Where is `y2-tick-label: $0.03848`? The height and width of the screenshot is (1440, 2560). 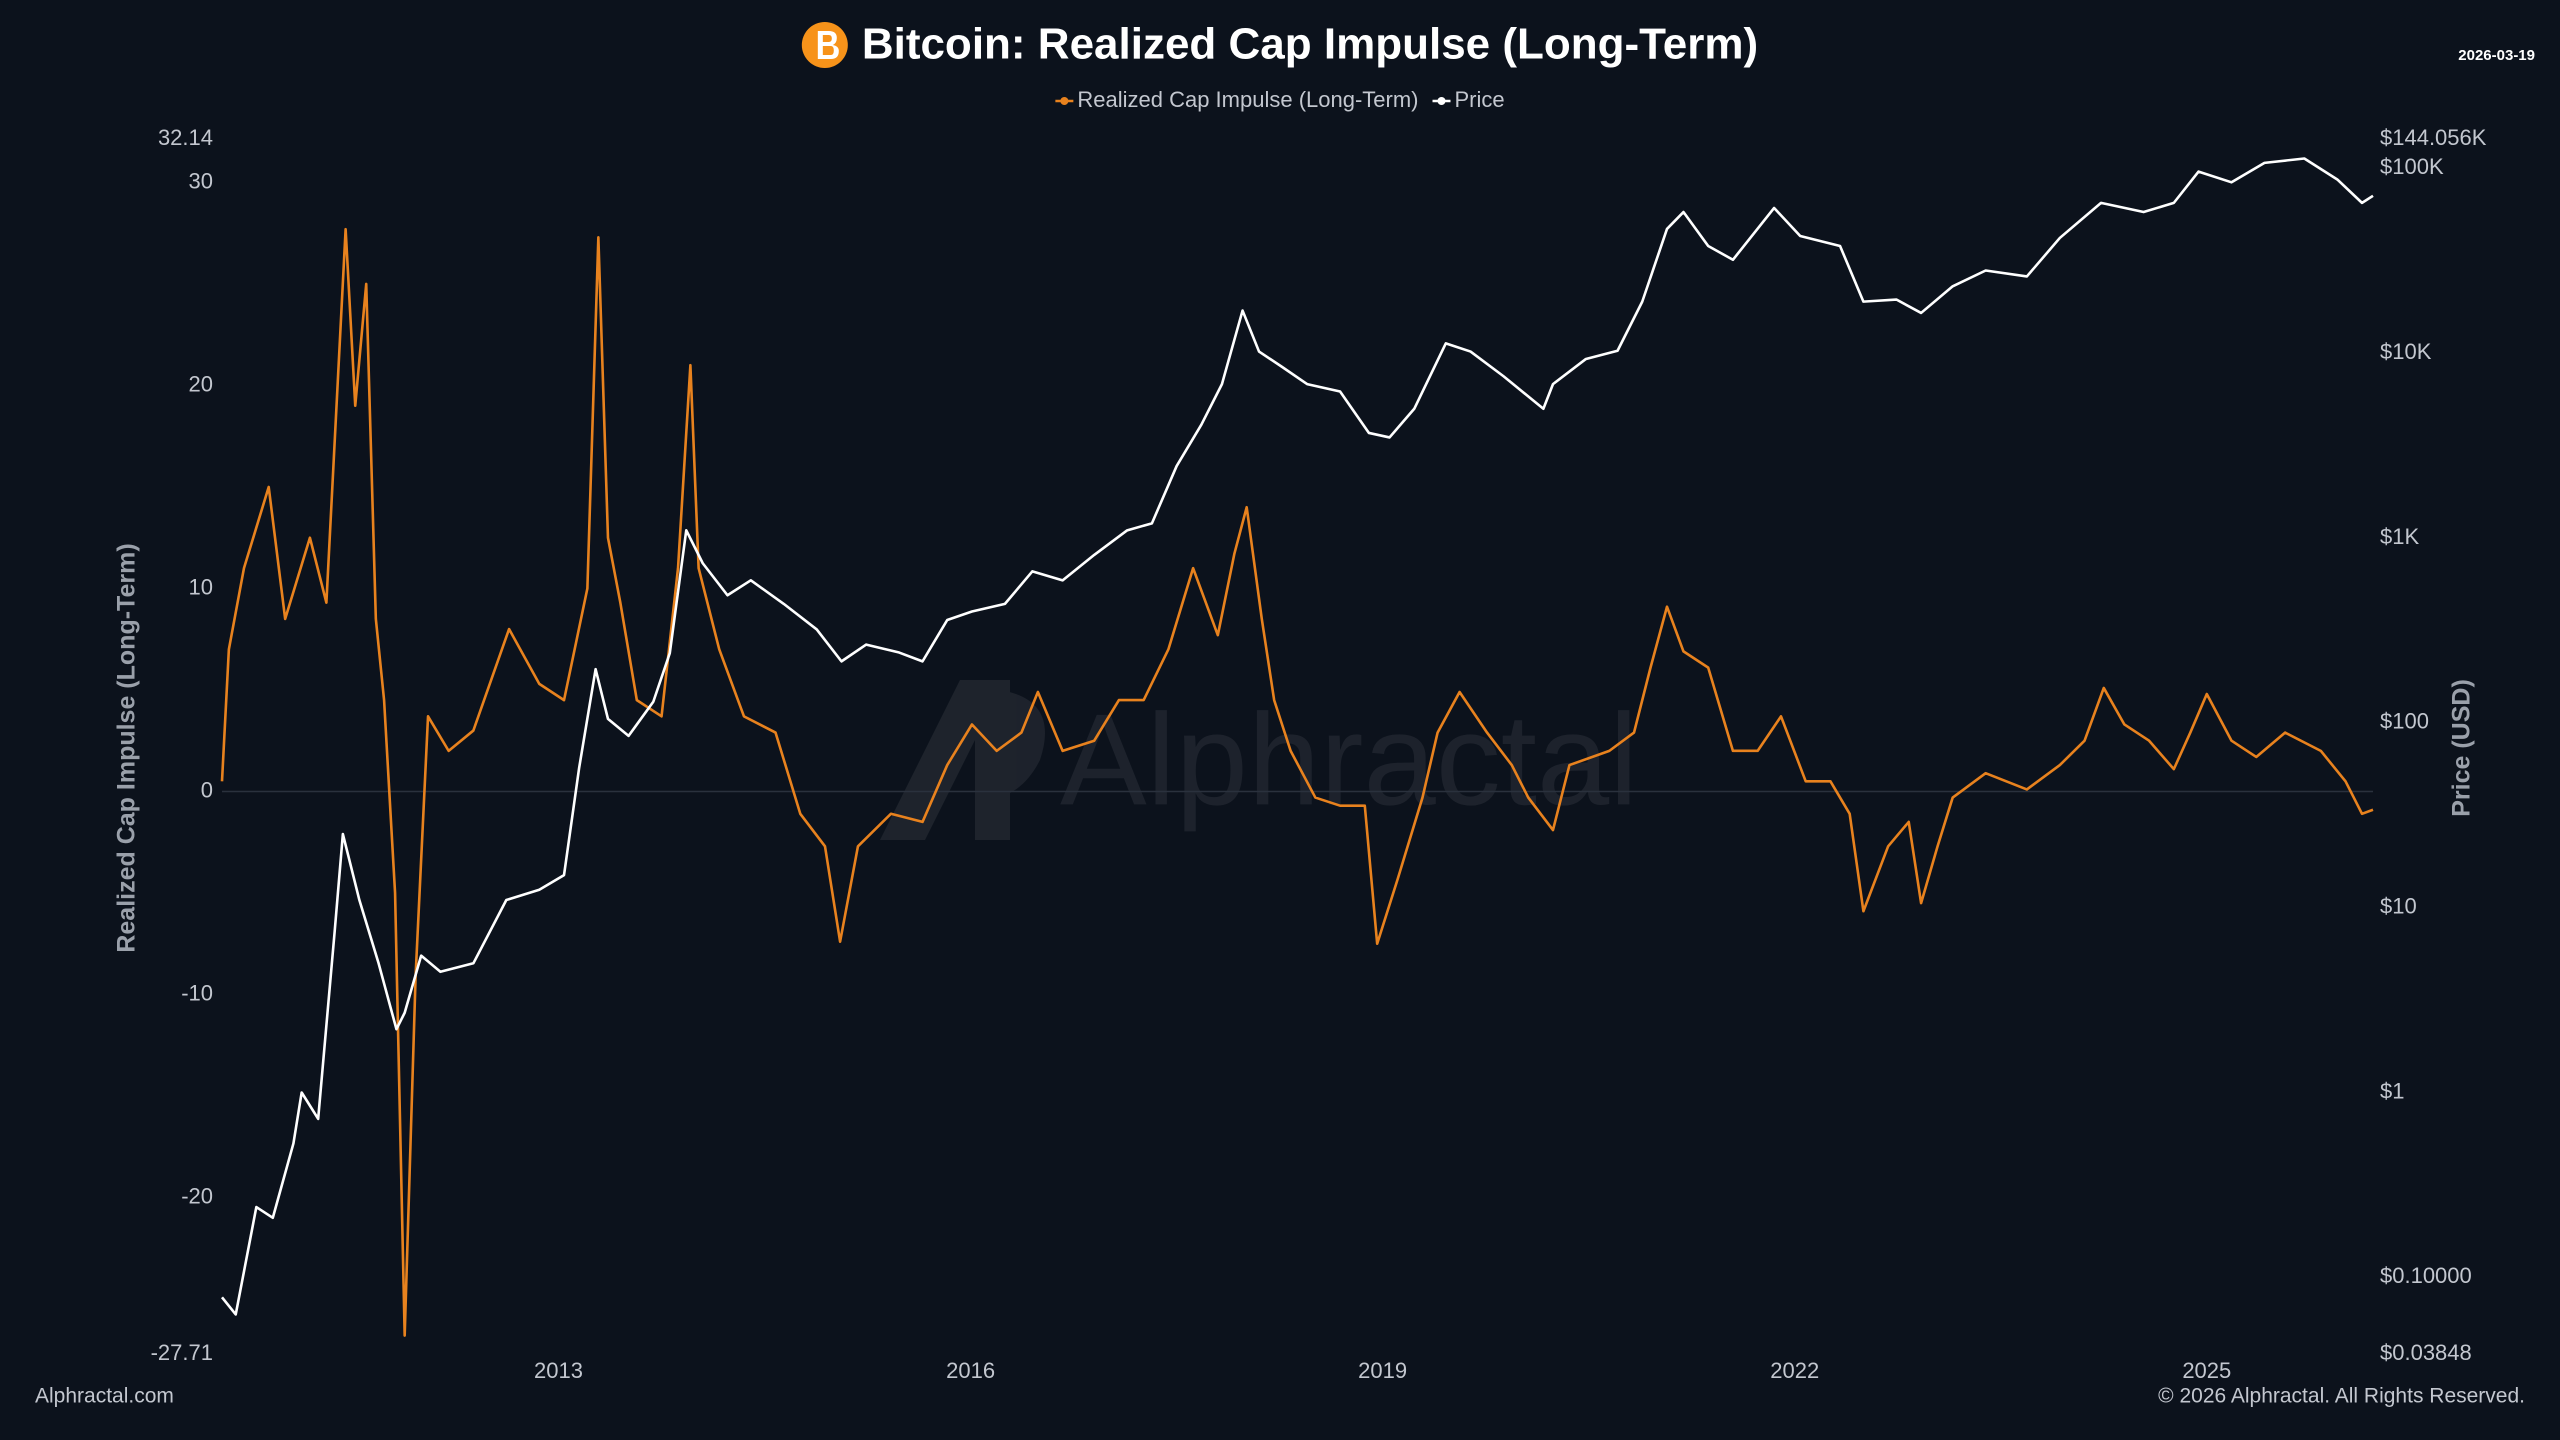 y2-tick-label: $0.03848 is located at coordinates (2426, 1352).